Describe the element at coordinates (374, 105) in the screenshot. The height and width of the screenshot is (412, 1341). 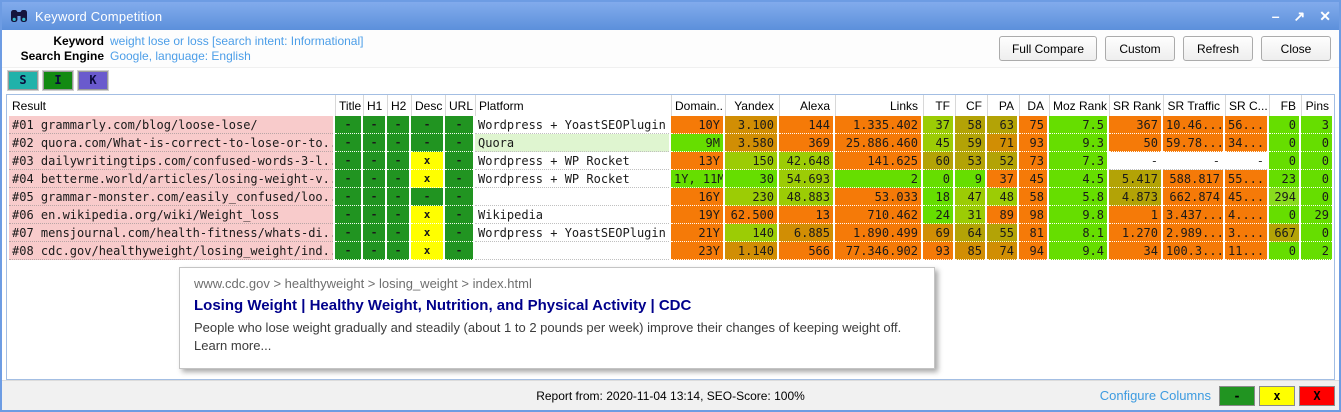
I see `col-header-h1: H1` at that location.